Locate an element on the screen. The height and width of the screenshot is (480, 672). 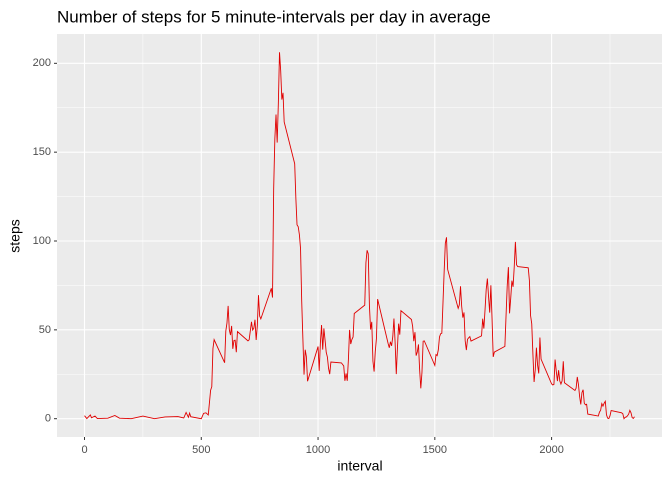
y-tick-label: 150 is located at coordinates (42, 152).